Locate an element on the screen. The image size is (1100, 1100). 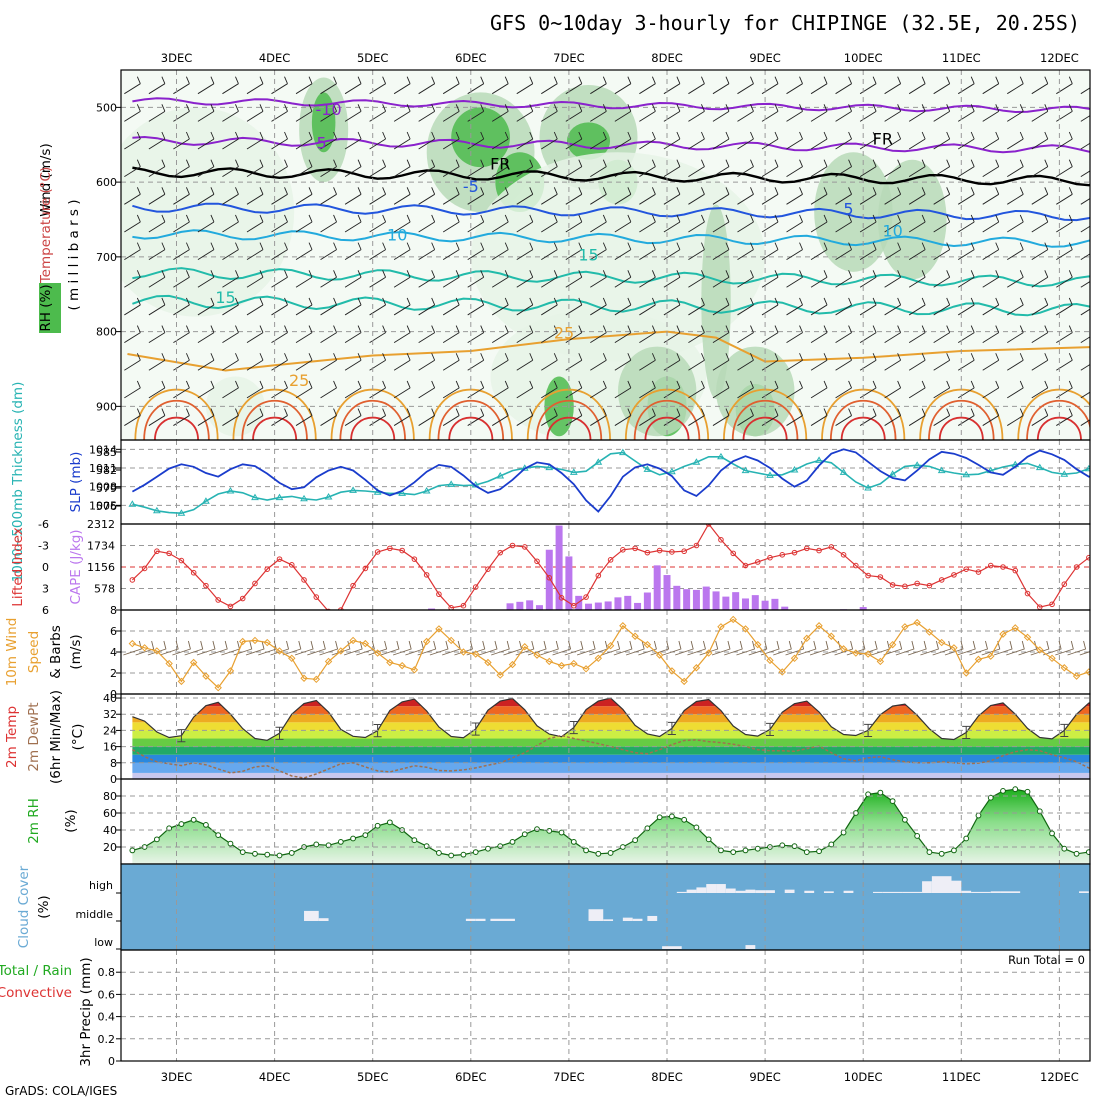
temp-color-band is located at coordinates (611, 767).